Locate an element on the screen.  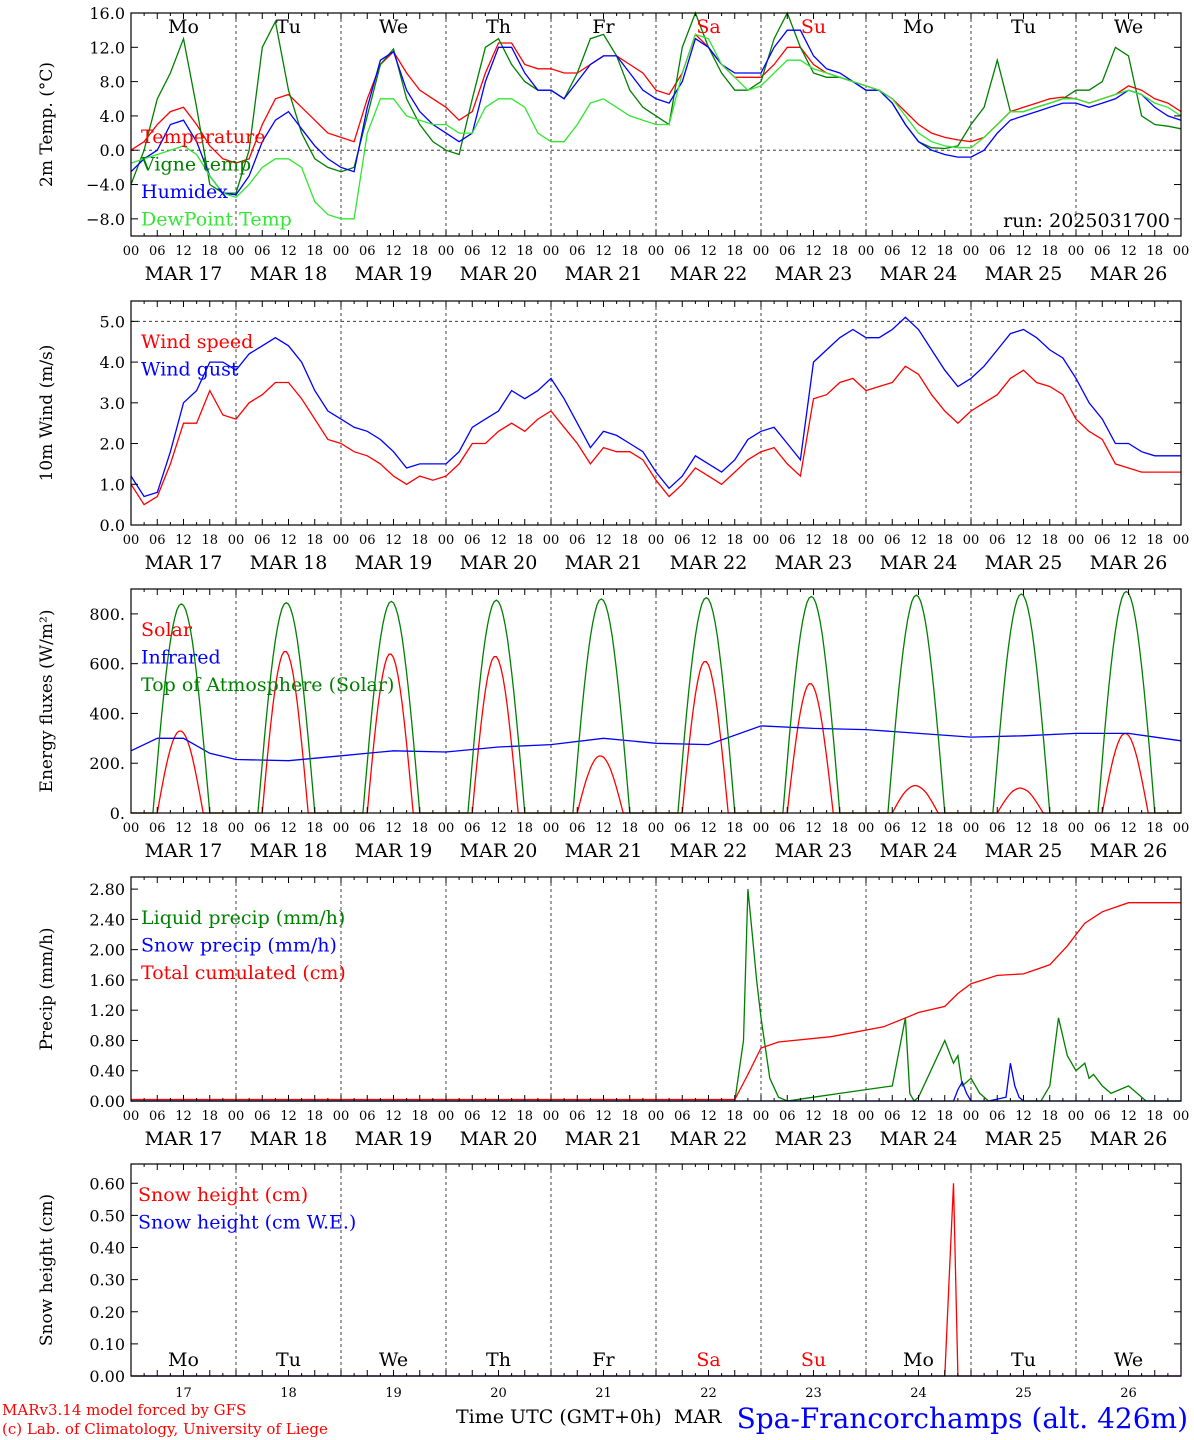
date-label: MAR 23 is located at coordinates (814, 563).